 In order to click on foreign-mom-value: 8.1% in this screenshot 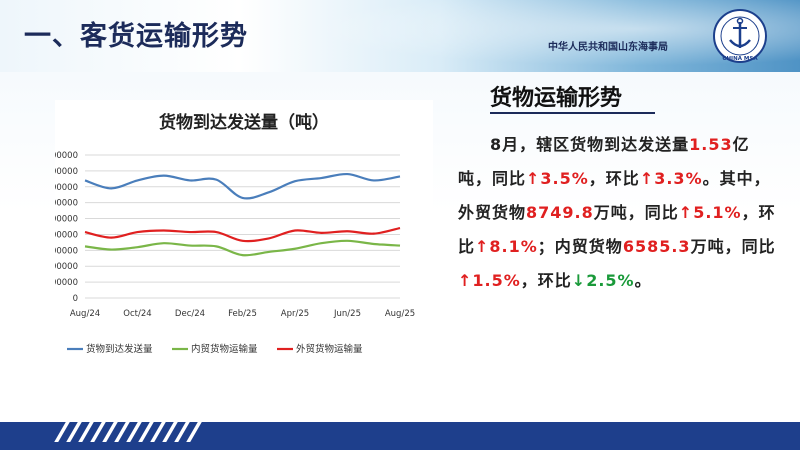, I will do `click(513, 246)`.